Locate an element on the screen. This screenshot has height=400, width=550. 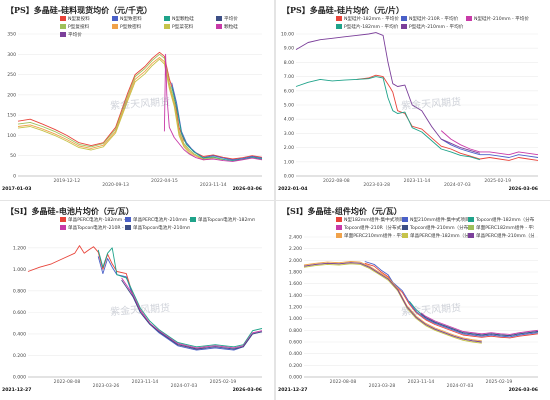
y-tick-label: 250 is located at coordinates (11, 75).